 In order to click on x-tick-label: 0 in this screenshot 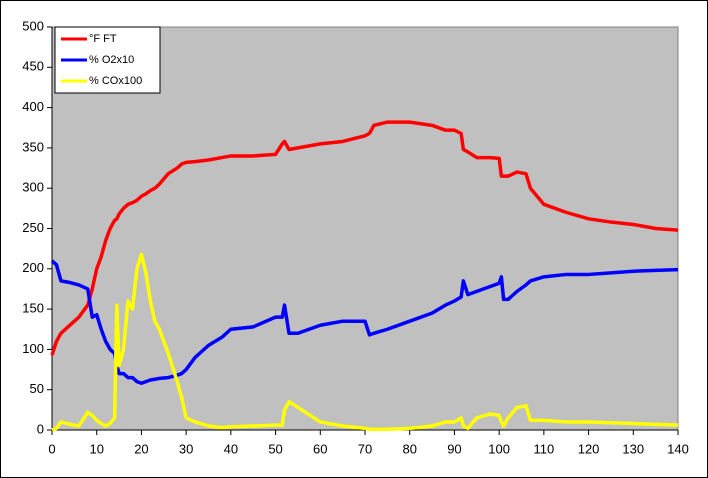, I will do `click(51, 448)`.